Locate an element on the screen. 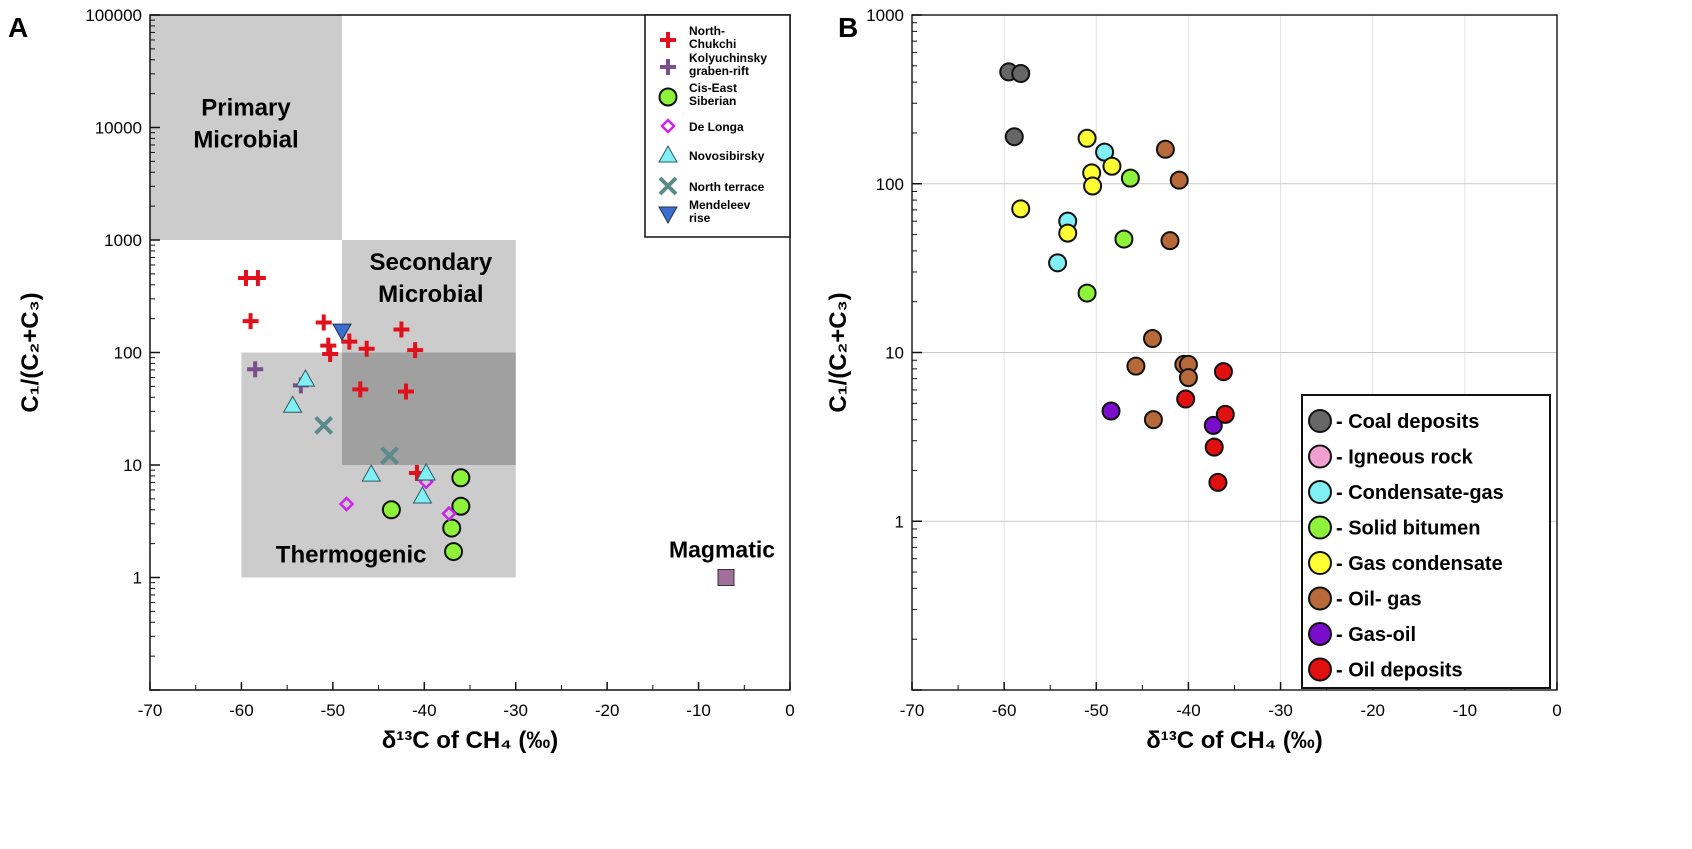  legend-label: Siberian is located at coordinates (712, 101).